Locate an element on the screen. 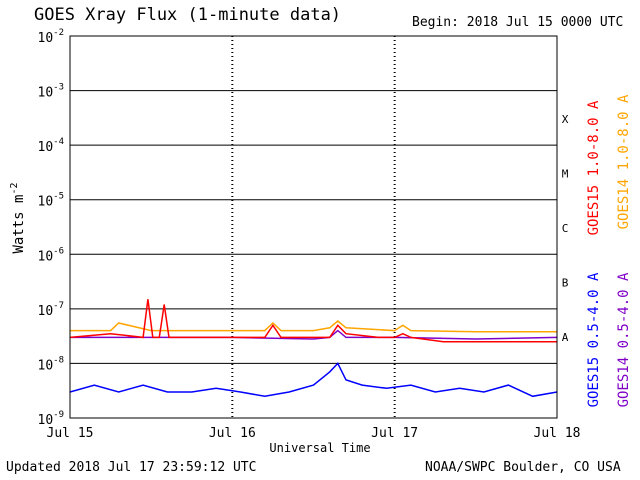  y-tick-exponent: -7 is located at coordinates (58, 306).